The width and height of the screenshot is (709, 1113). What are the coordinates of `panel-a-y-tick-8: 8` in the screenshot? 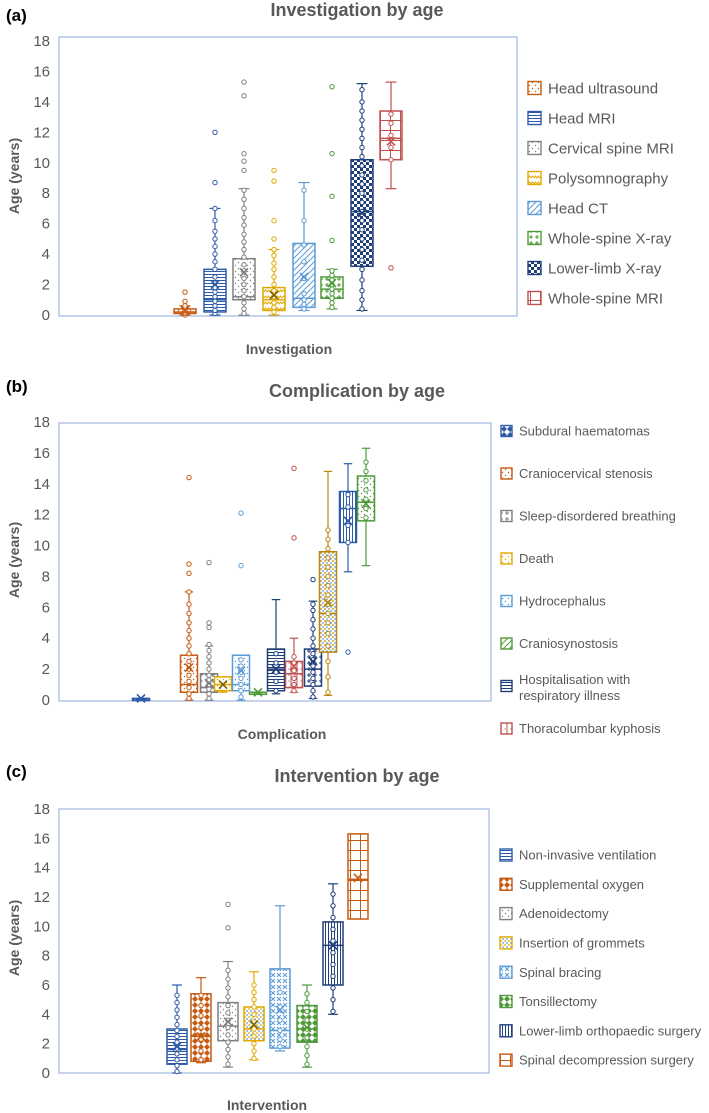 It's located at (46, 193).